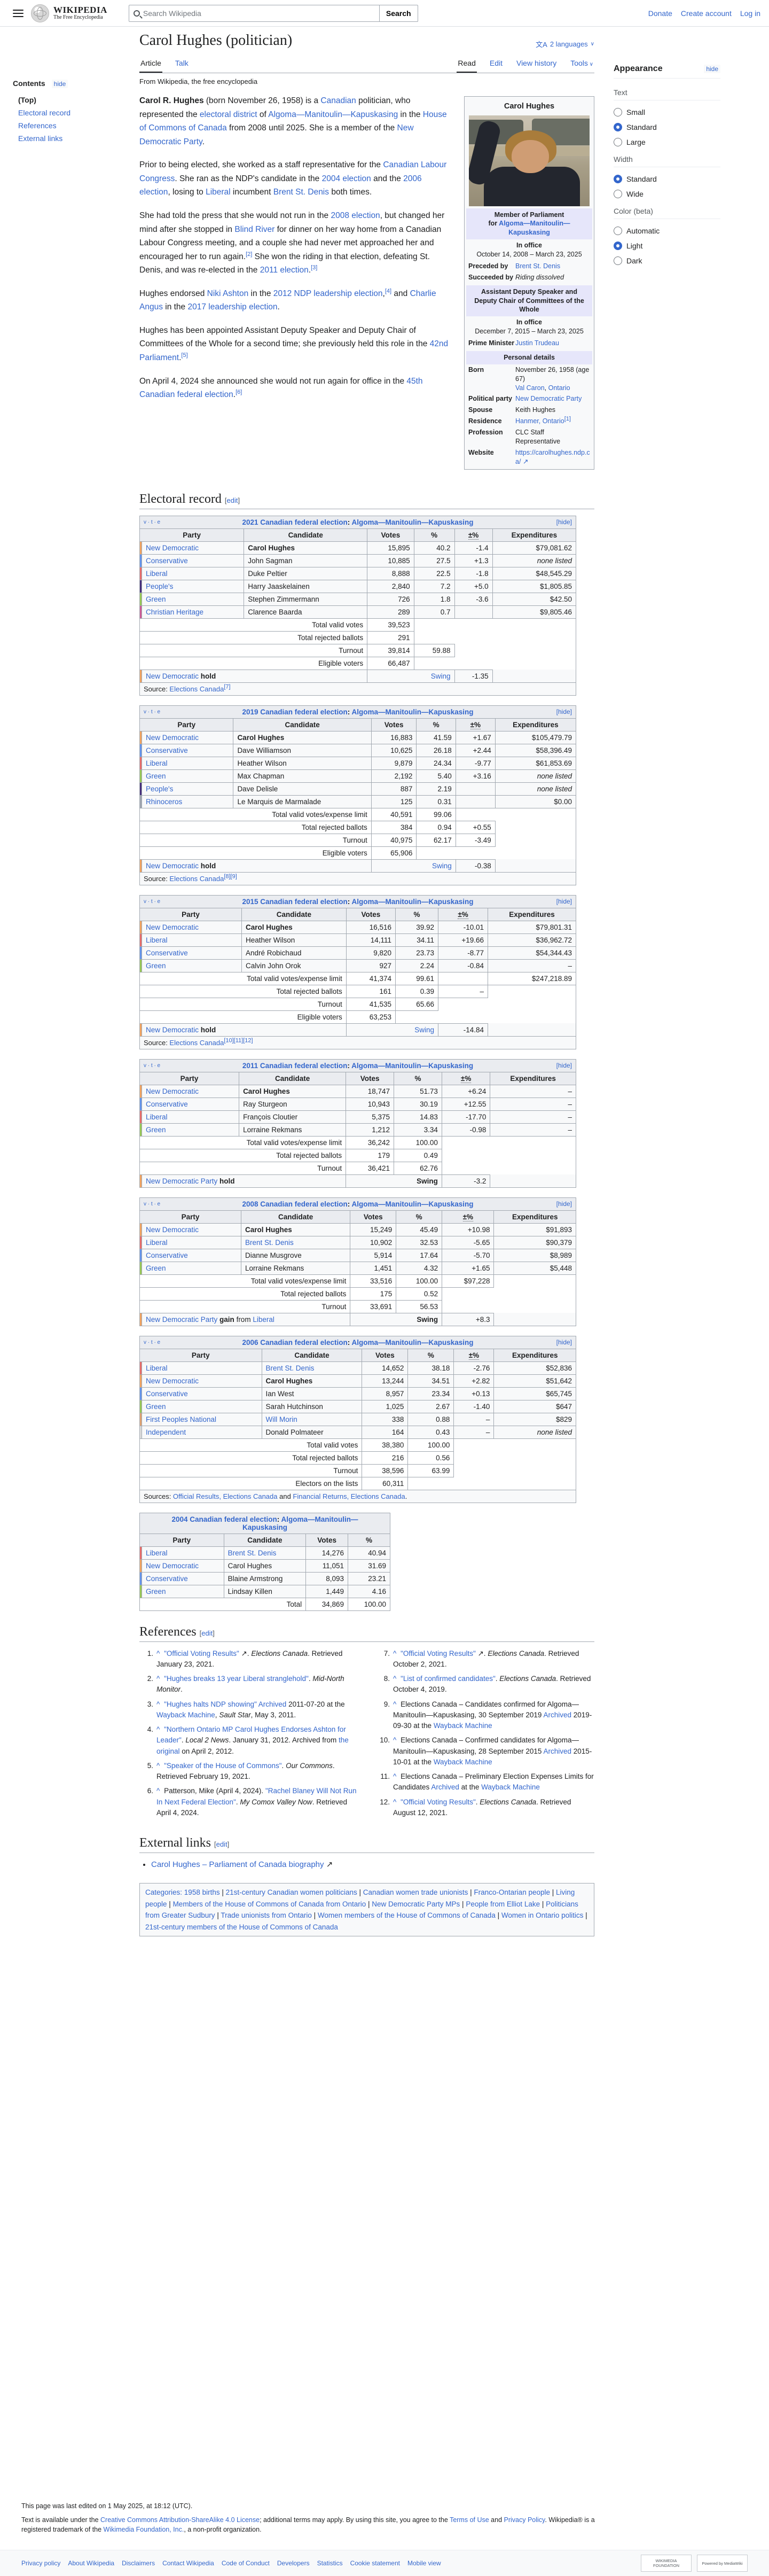  I want to click on tab-article: Article, so click(150, 64).